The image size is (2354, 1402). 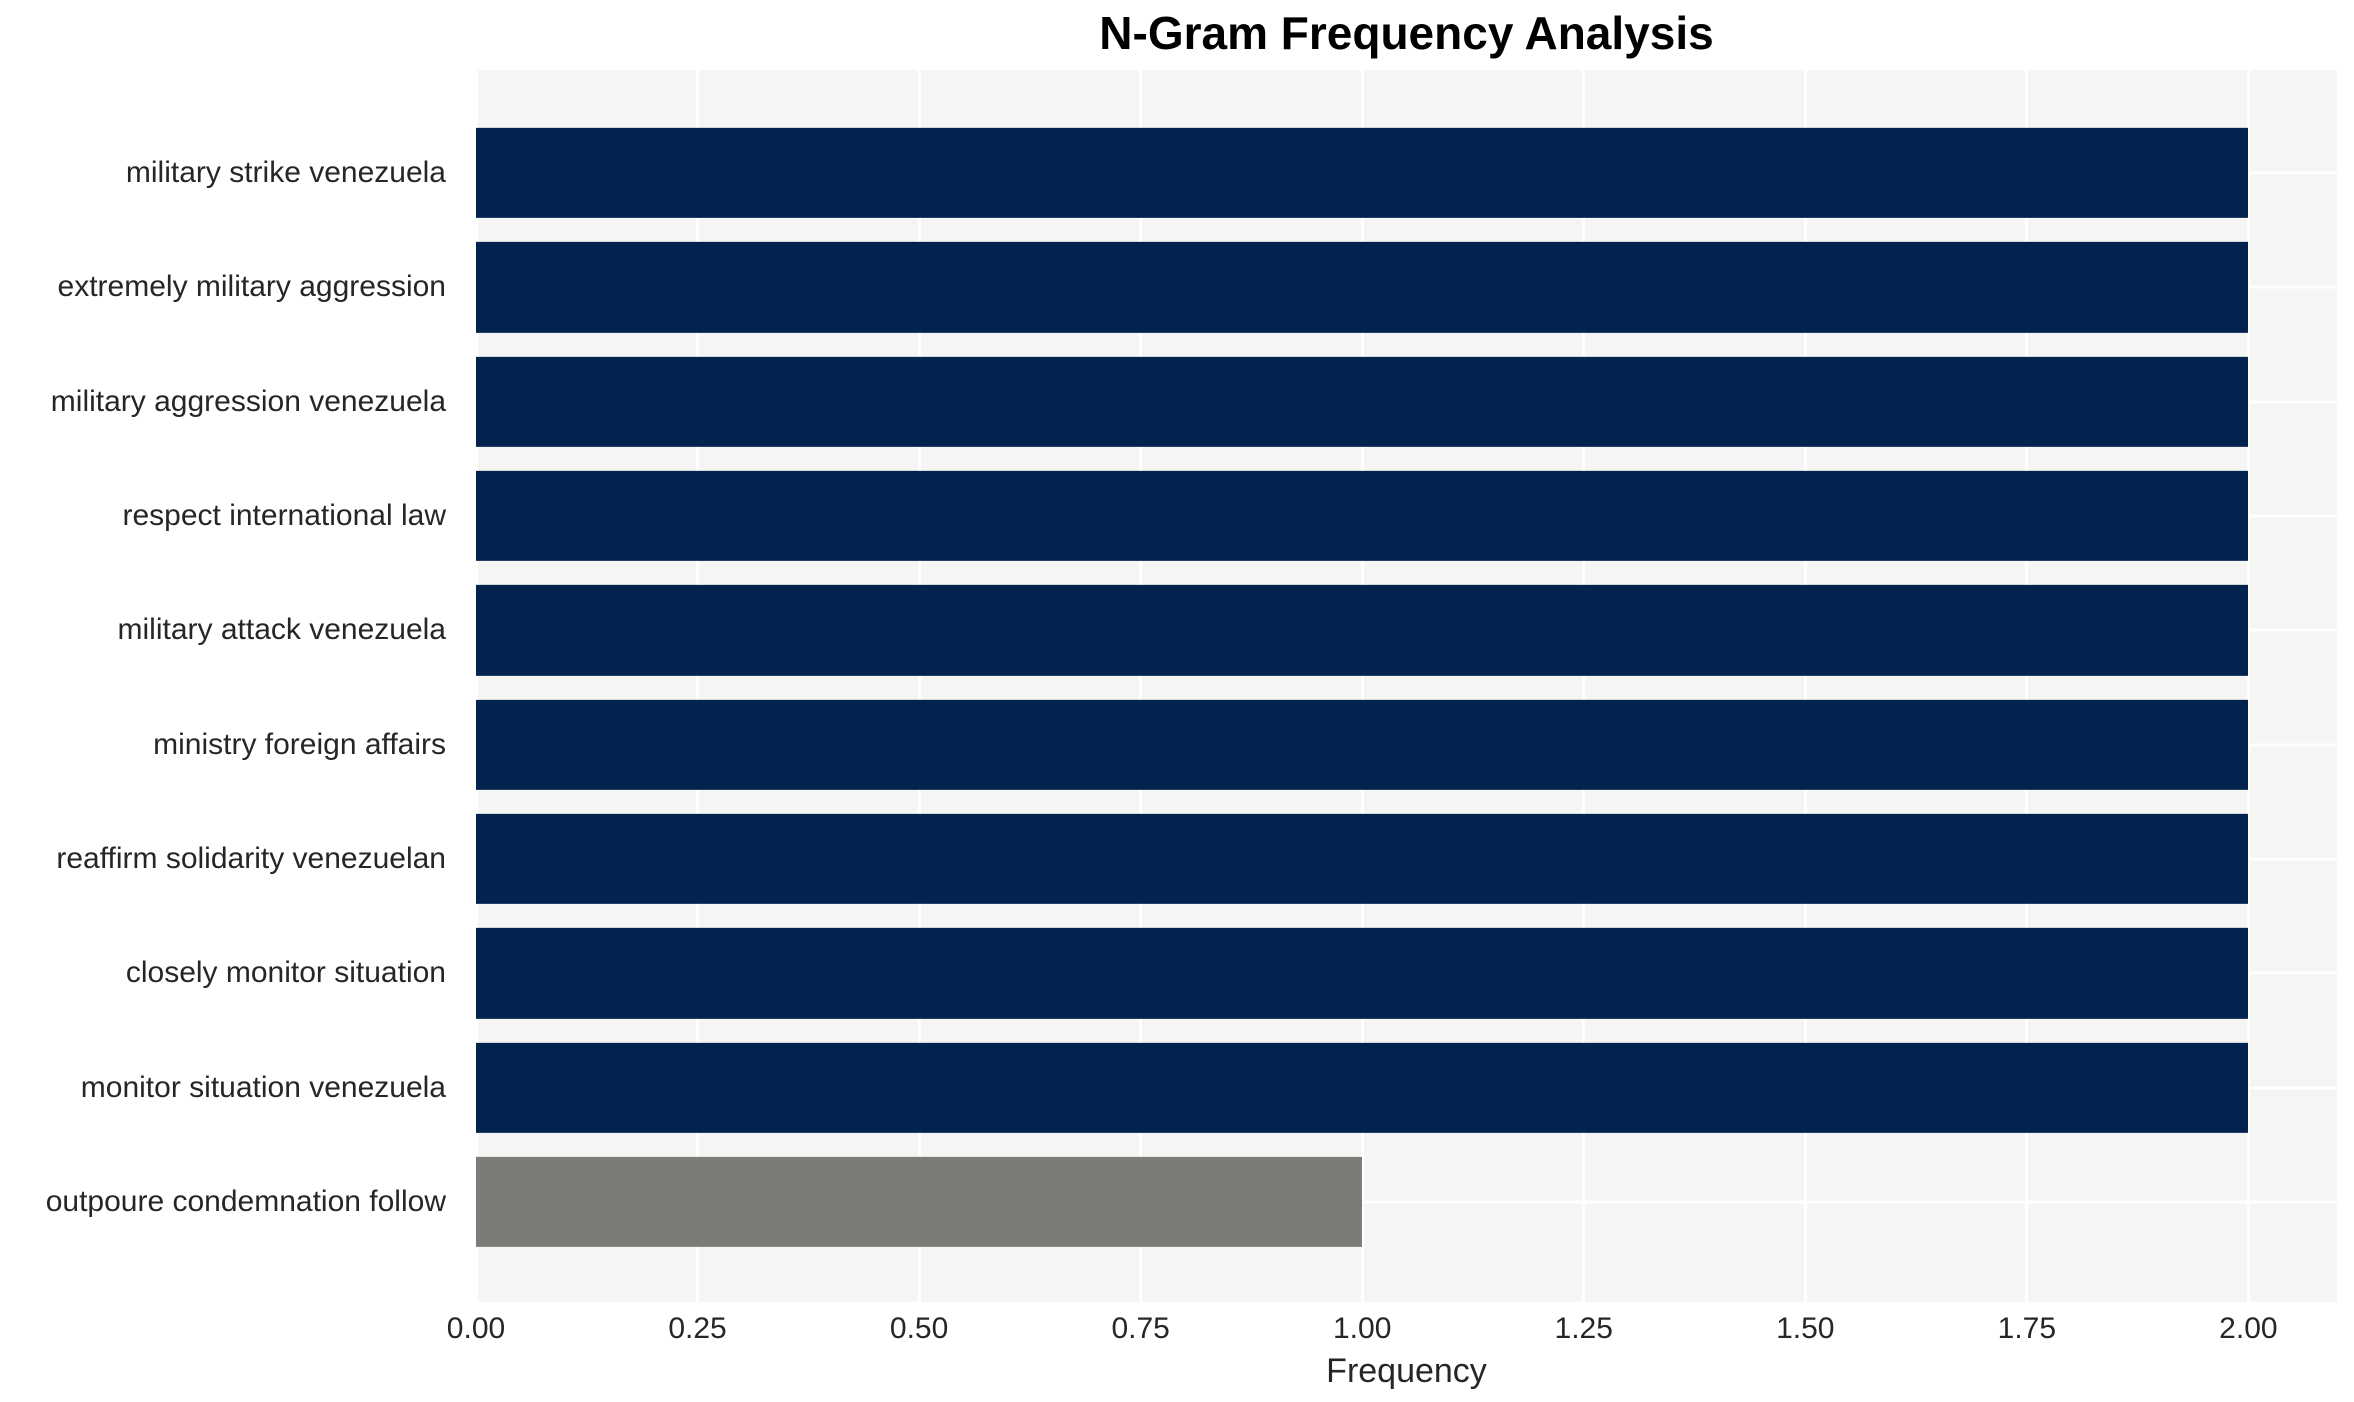 I want to click on y-axis-label: monitor situation venezuela, so click(x=263, y=1087).